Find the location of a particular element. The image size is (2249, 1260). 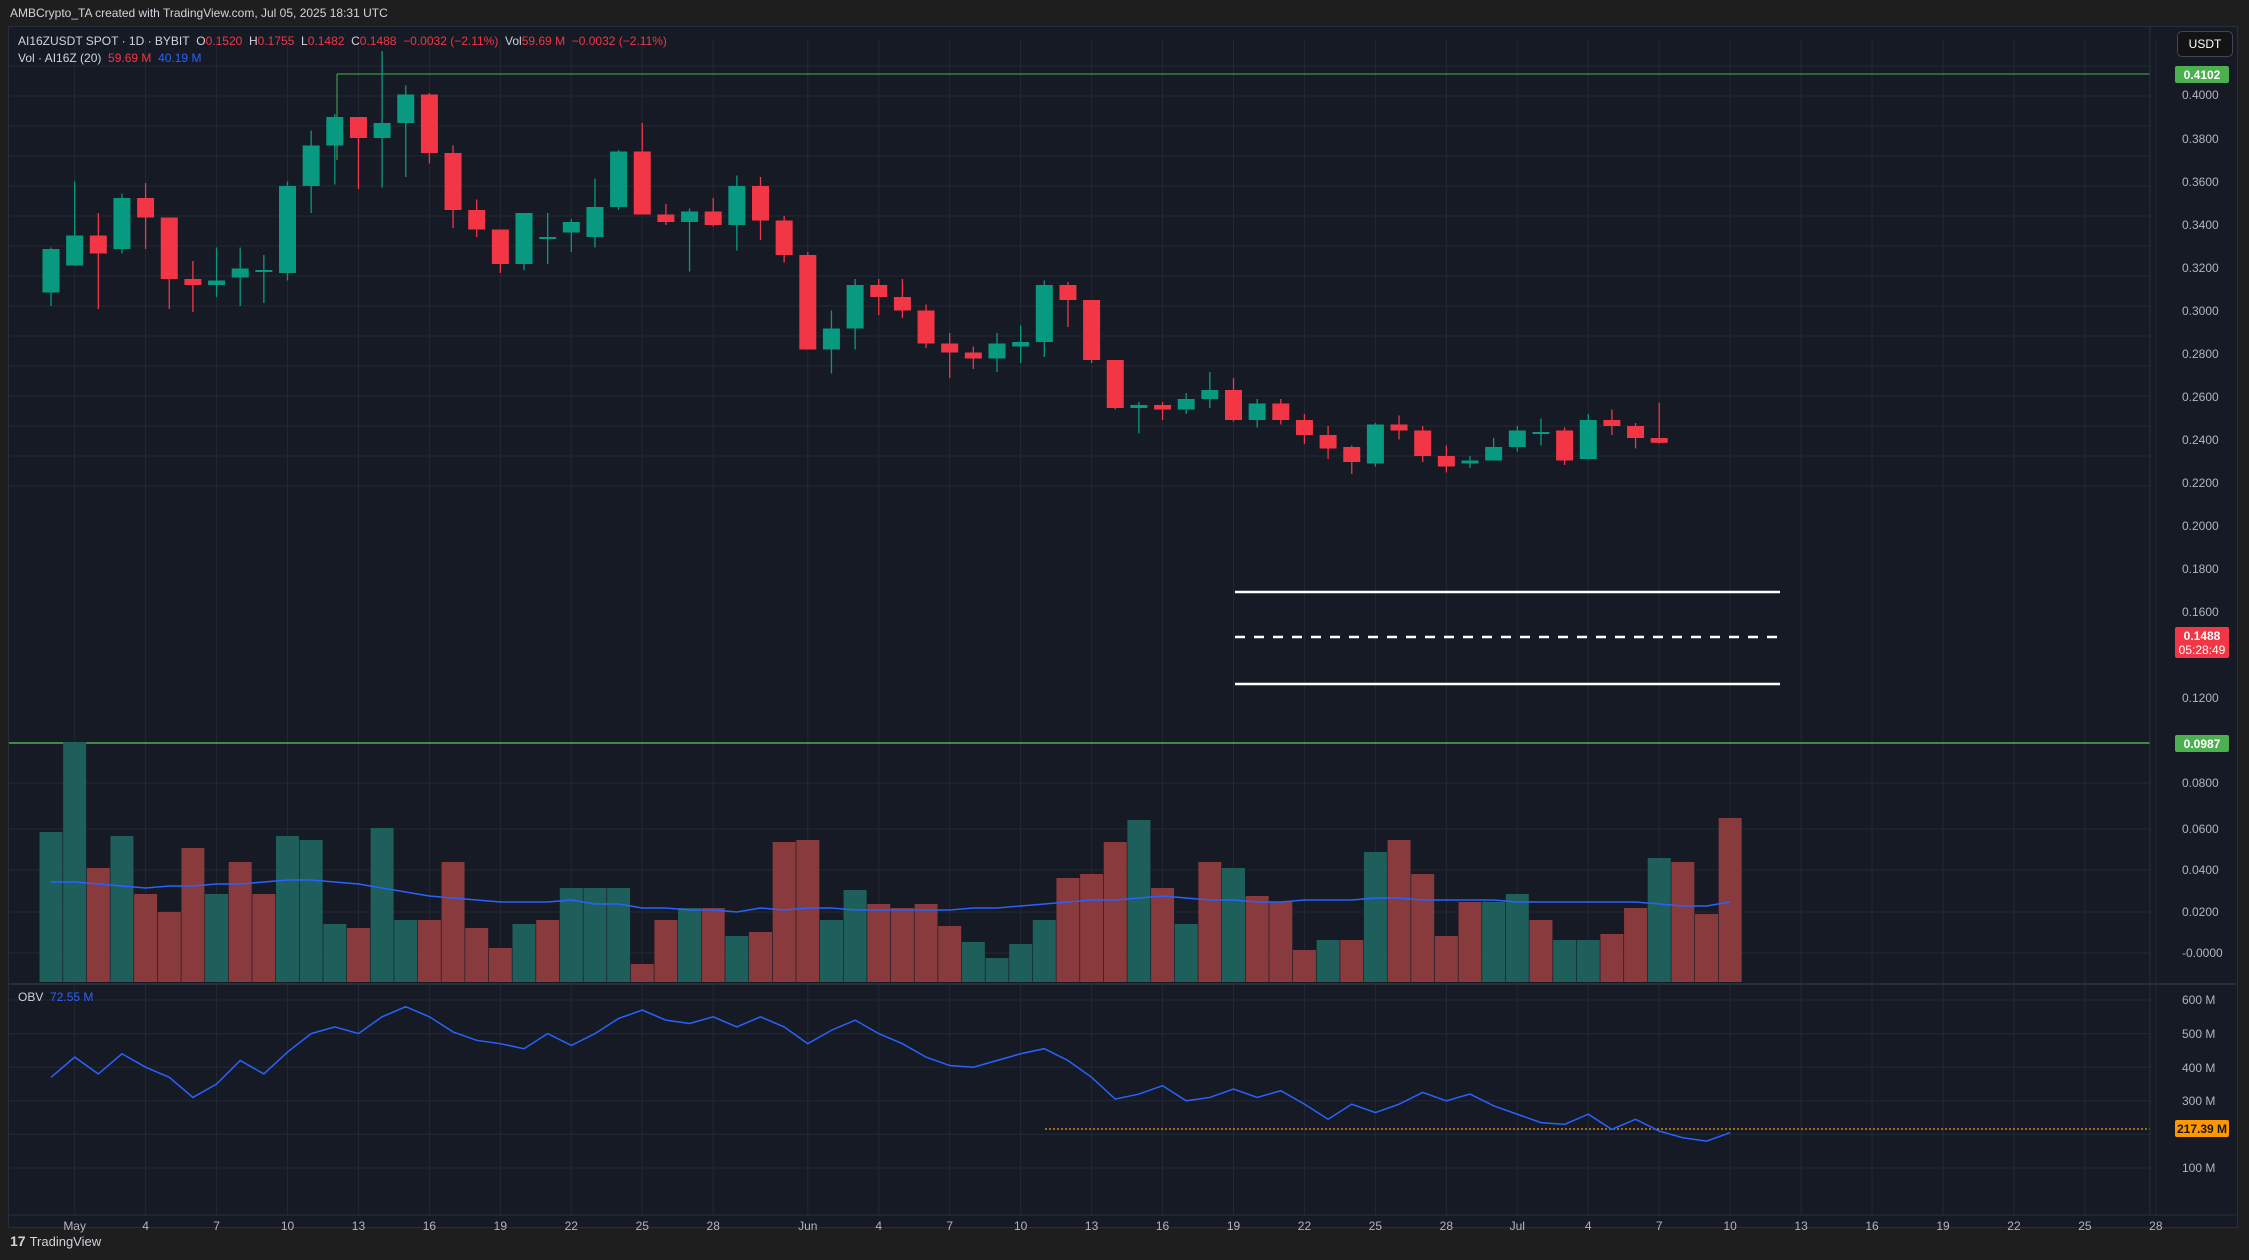

support-price-tag: 0.0987 is located at coordinates (2202, 743).